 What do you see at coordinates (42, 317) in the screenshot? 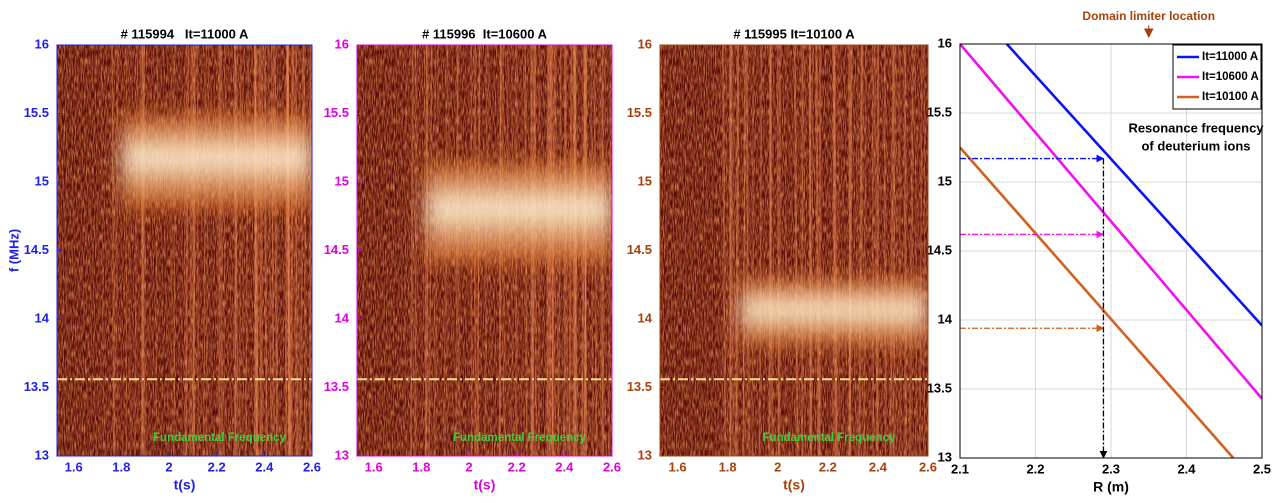
I see `y-tick-label: 14` at bounding box center [42, 317].